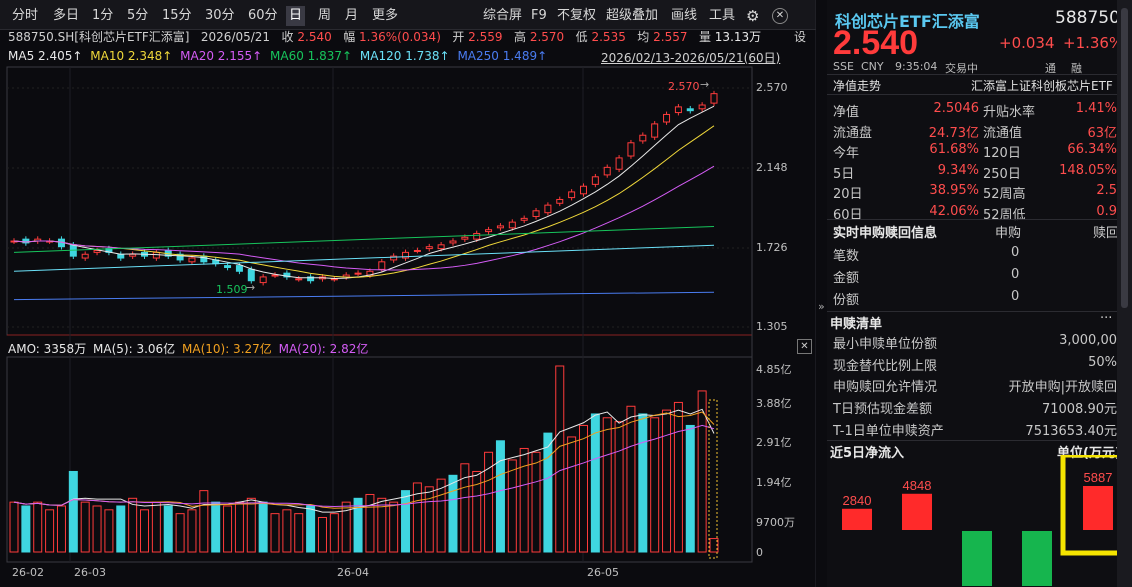  Describe the element at coordinates (400, 37) in the screenshot. I see `amp-value: 1.36%(0.034)` at that location.